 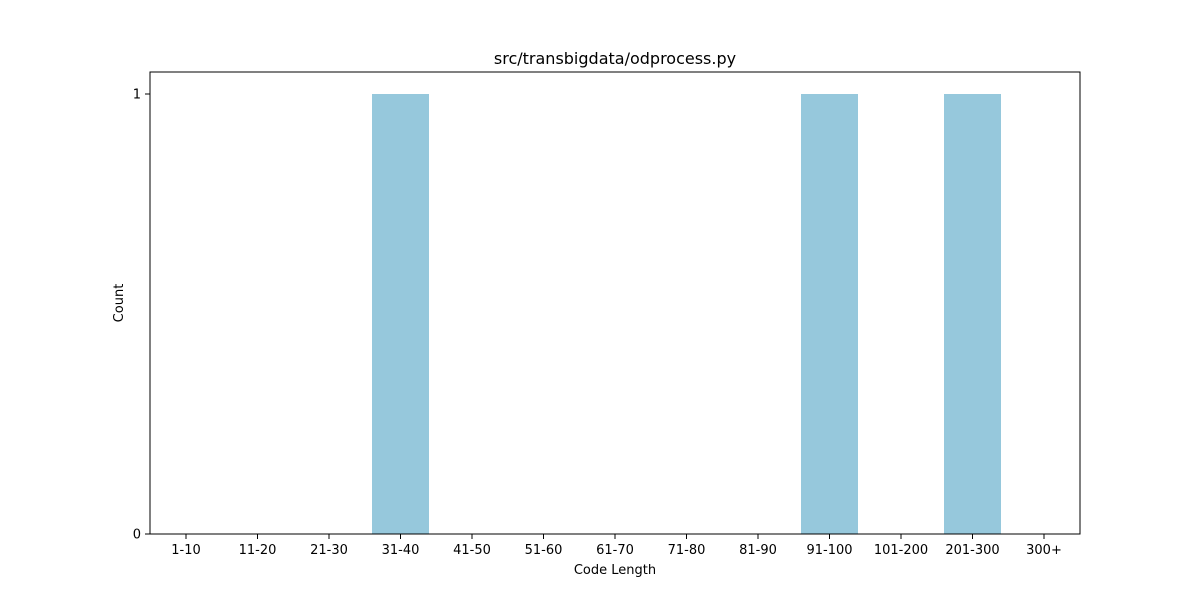 I want to click on x-tick-label: 71-80, so click(x=687, y=550).